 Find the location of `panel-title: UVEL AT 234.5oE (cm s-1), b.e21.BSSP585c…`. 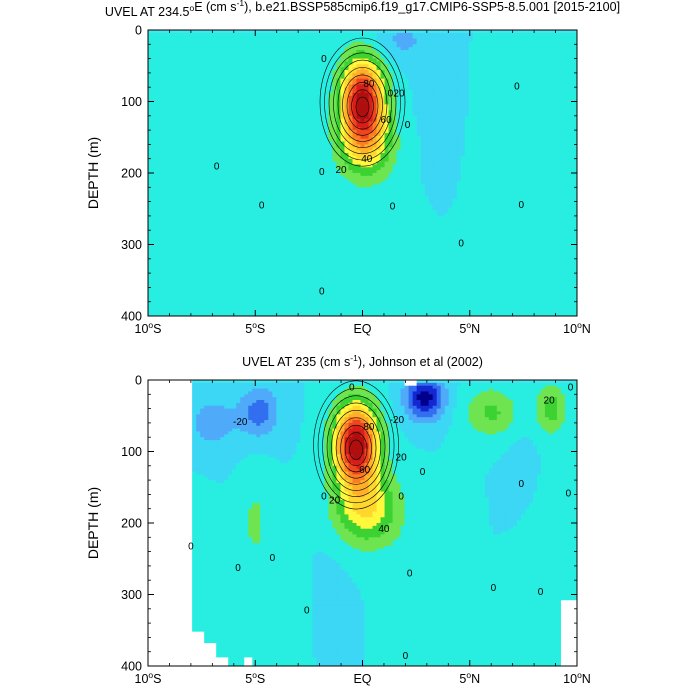

panel-title: UVEL AT 234.5oE (cm s-1), b.e21.BSSP585c… is located at coordinates (362, 9).